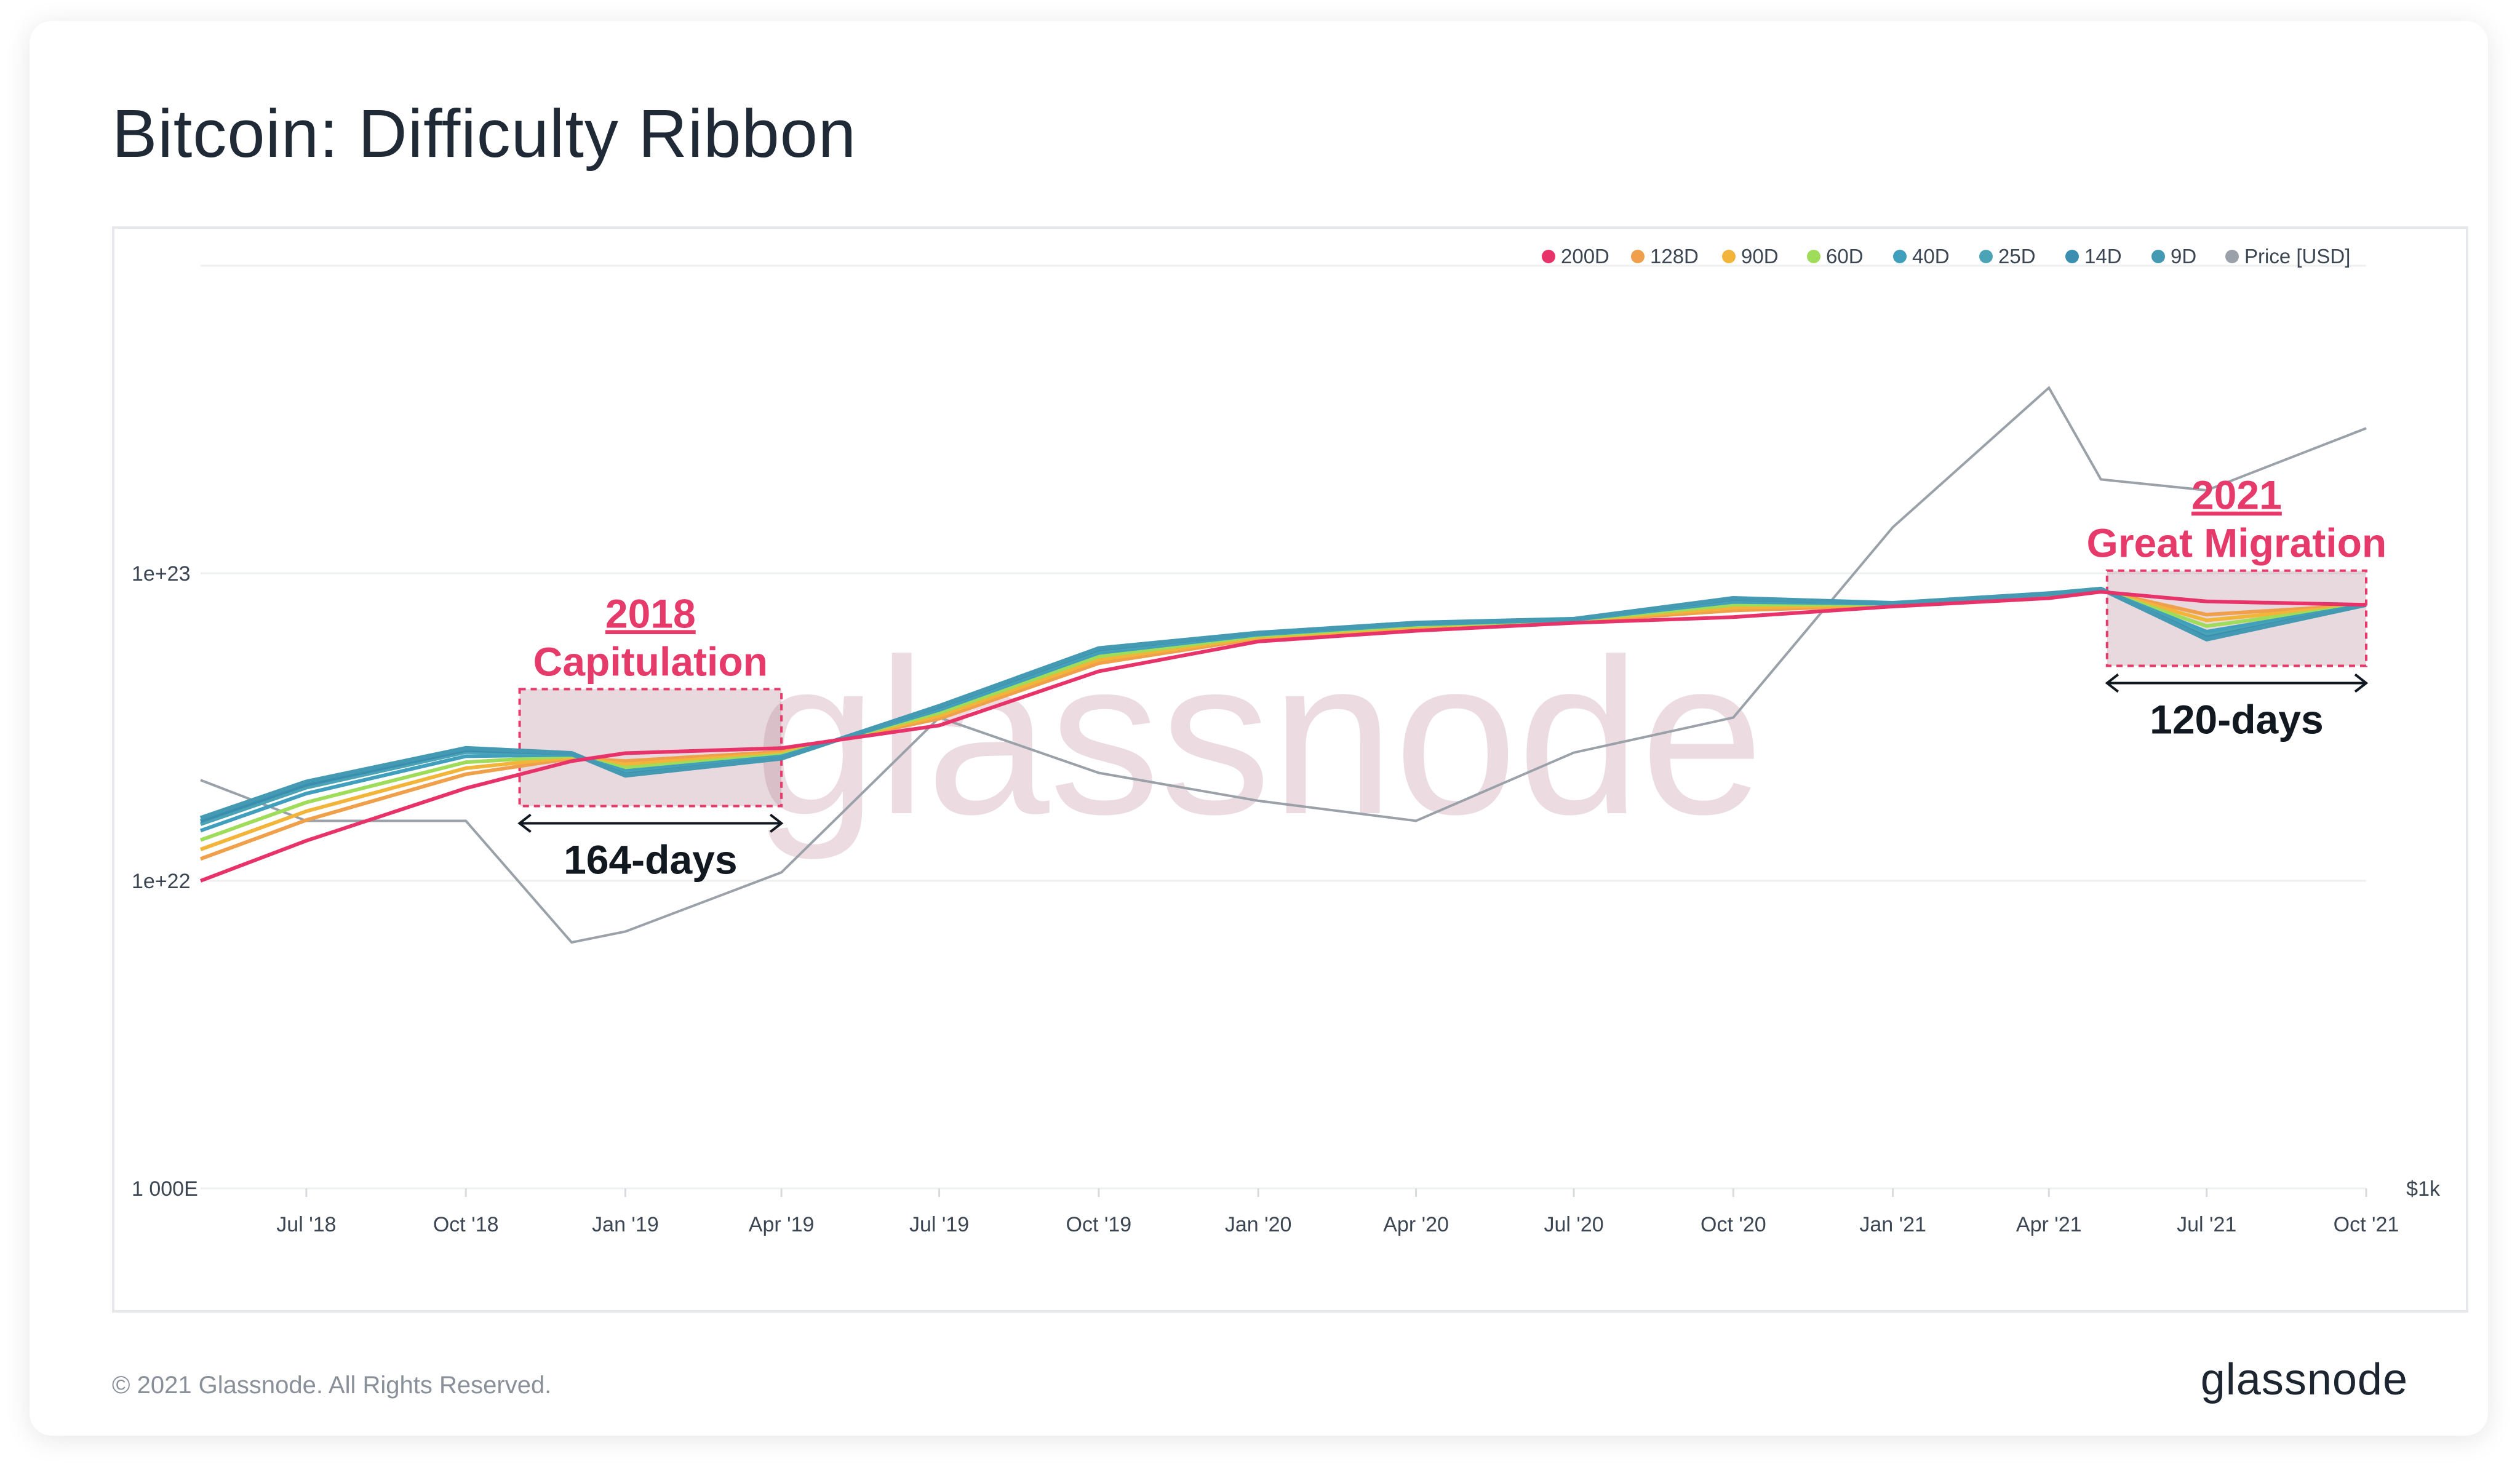 The image size is (2520, 1475). Describe the element at coordinates (2366, 1224) in the screenshot. I see `x-tick-label: Oct '21` at that location.